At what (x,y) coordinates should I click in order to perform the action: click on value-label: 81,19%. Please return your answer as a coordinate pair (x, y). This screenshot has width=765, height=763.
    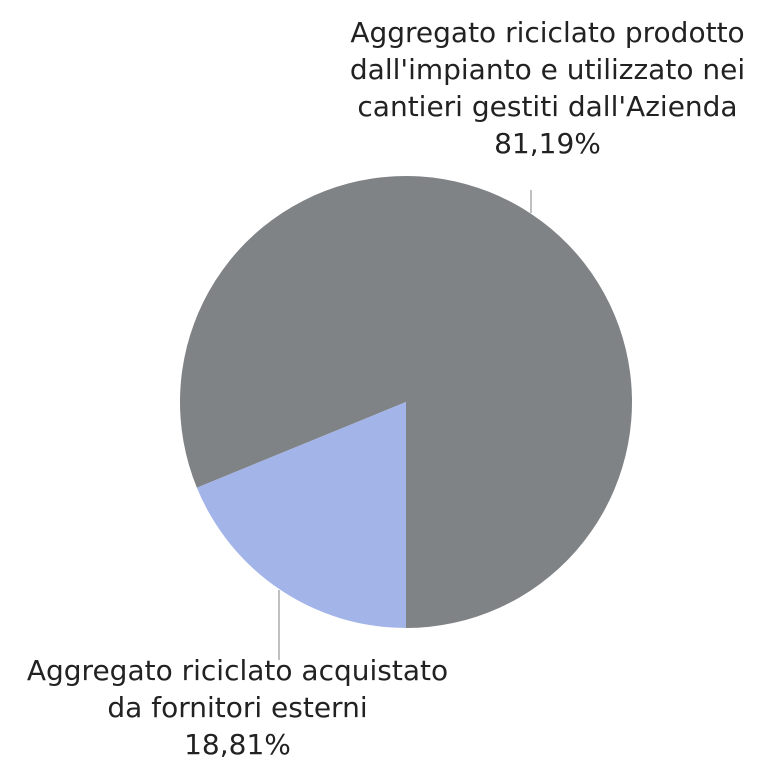
    Looking at the image, I should click on (547, 143).